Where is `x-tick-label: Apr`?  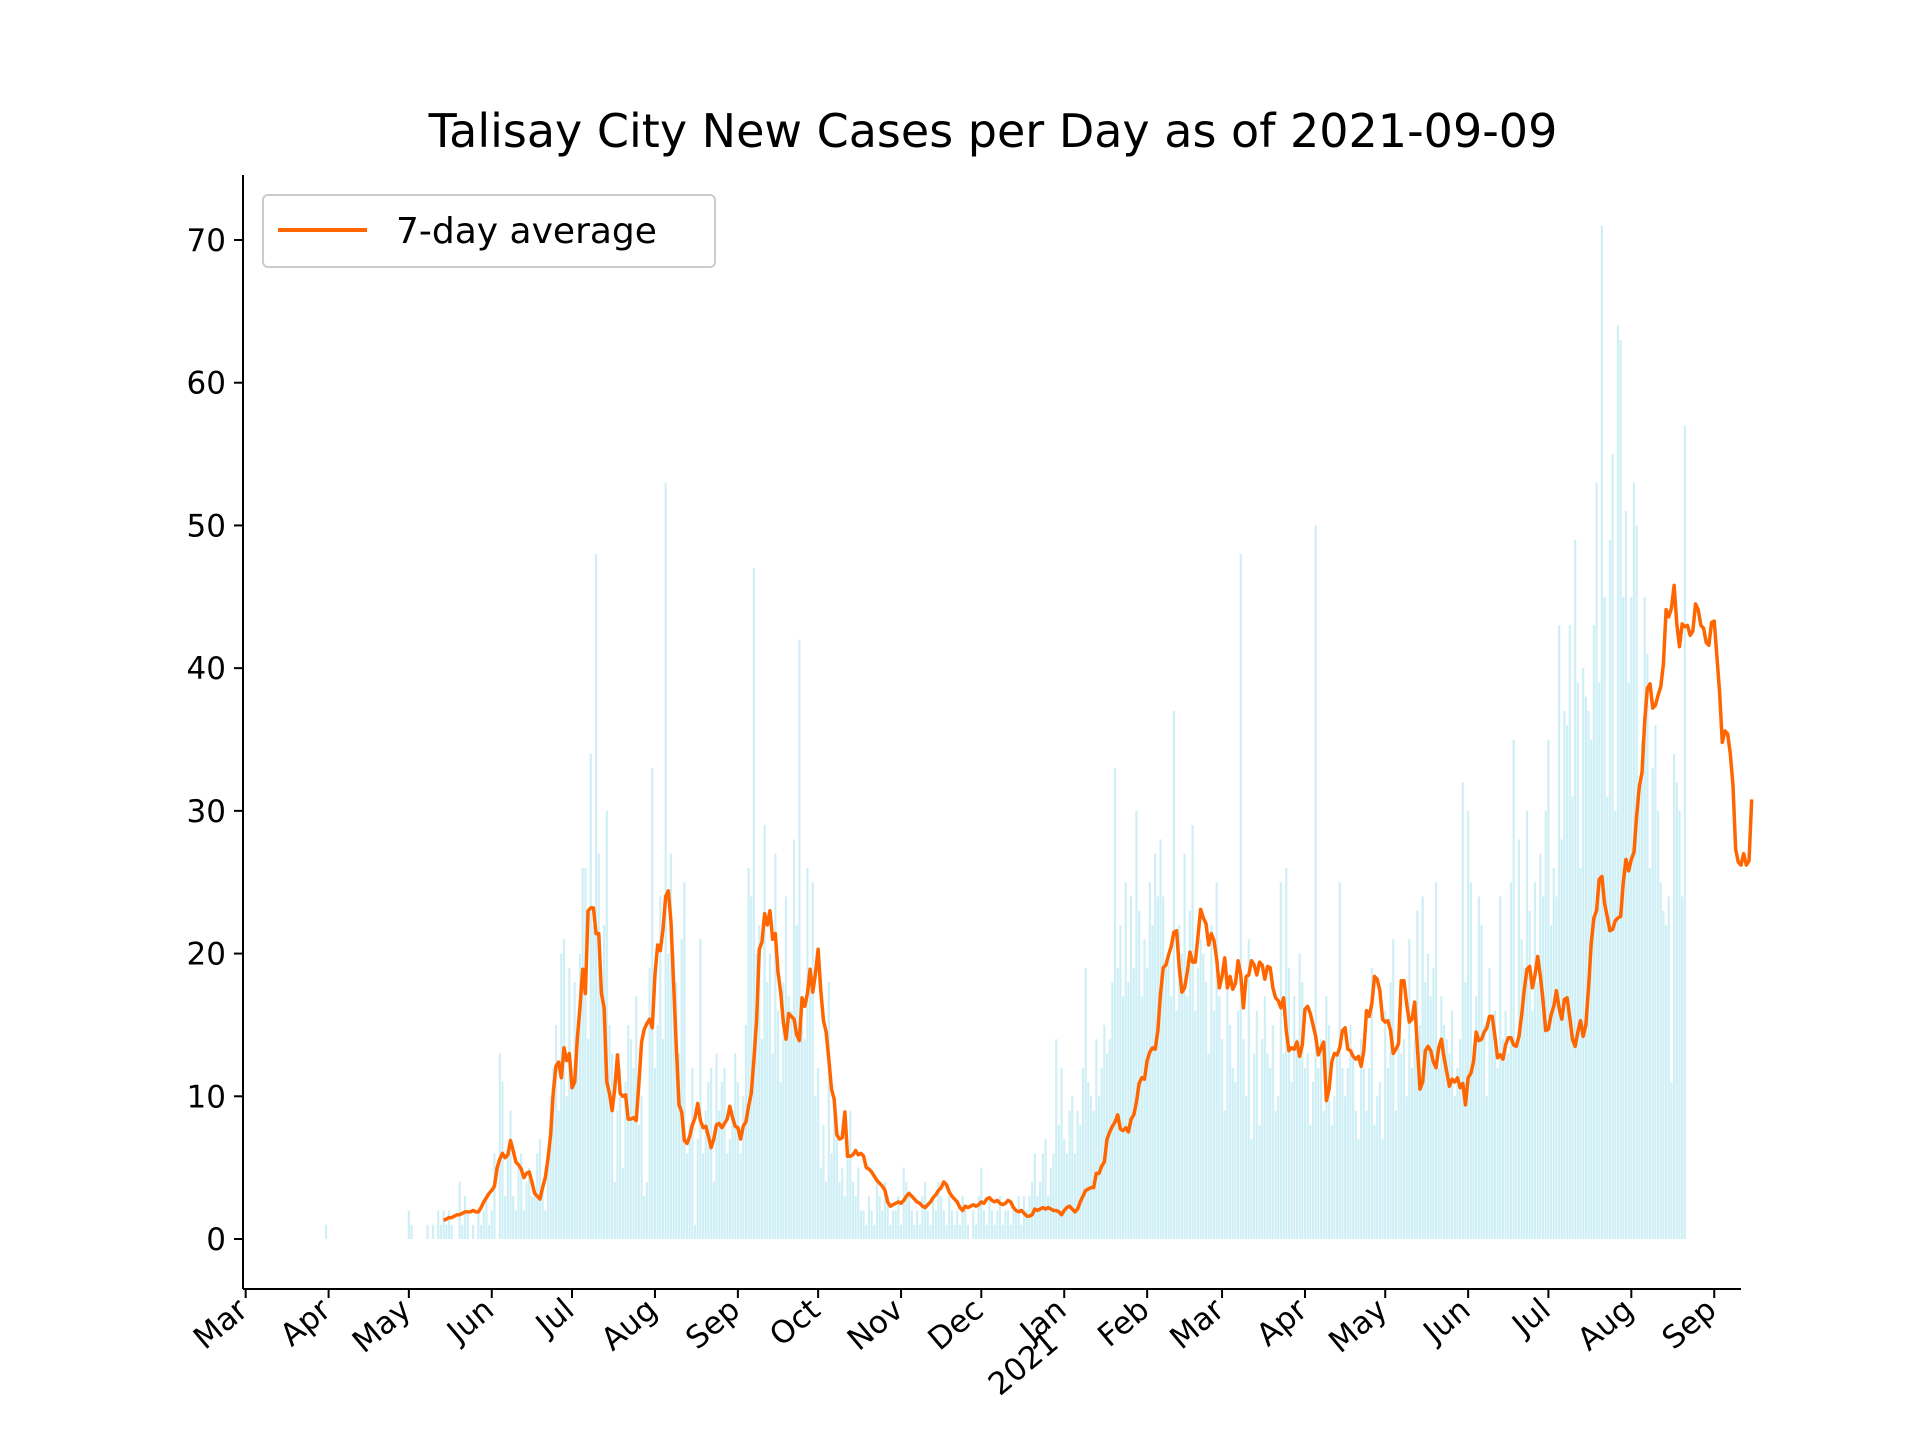 x-tick-label: Apr is located at coordinates (1282, 1322).